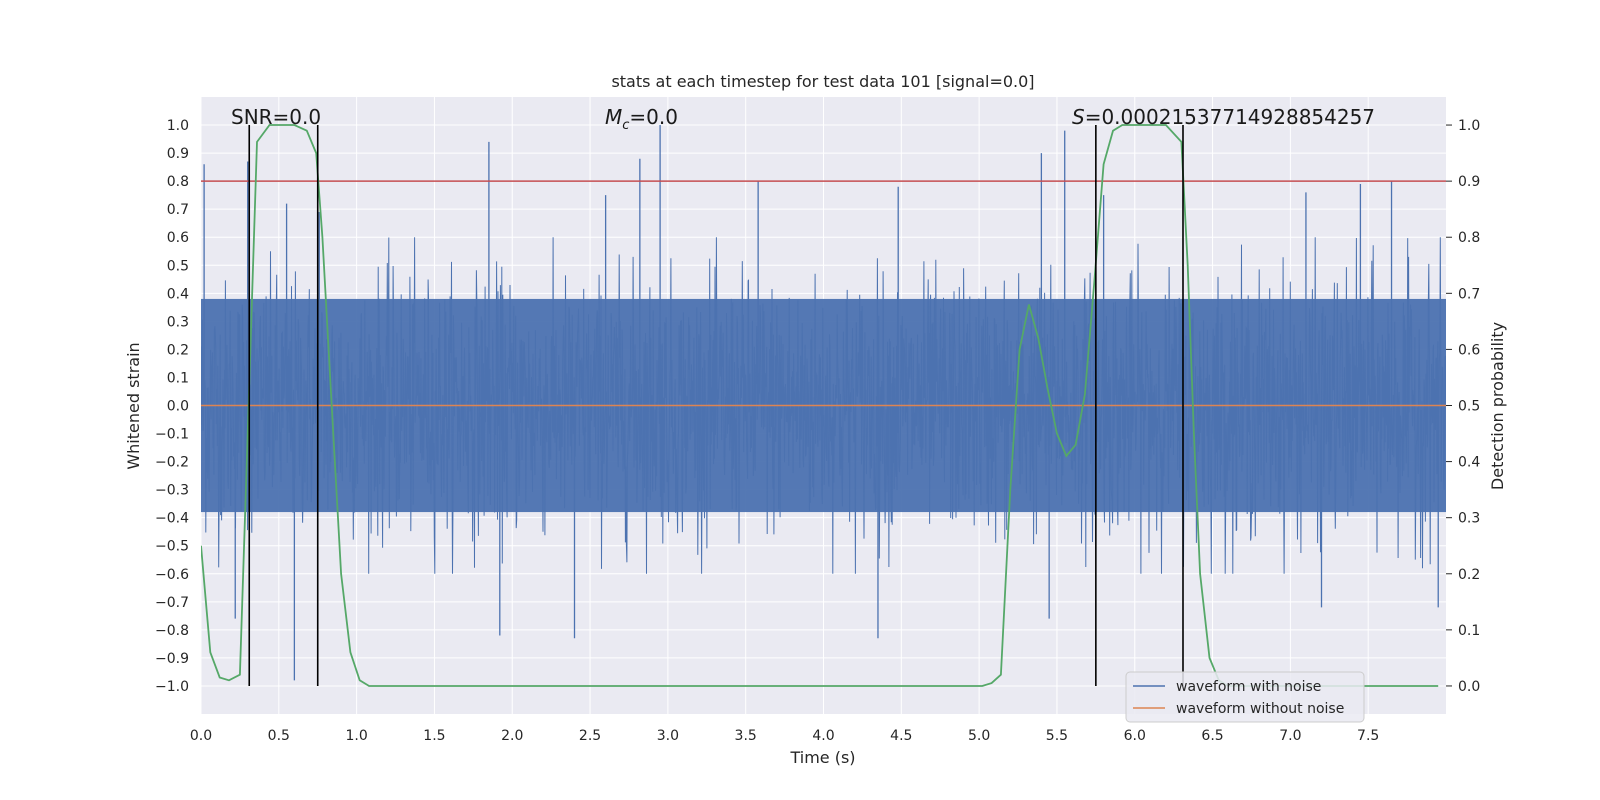 The height and width of the screenshot is (800, 1600). What do you see at coordinates (356, 736) in the screenshot?
I see `x-tick-label: 1.0` at bounding box center [356, 736].